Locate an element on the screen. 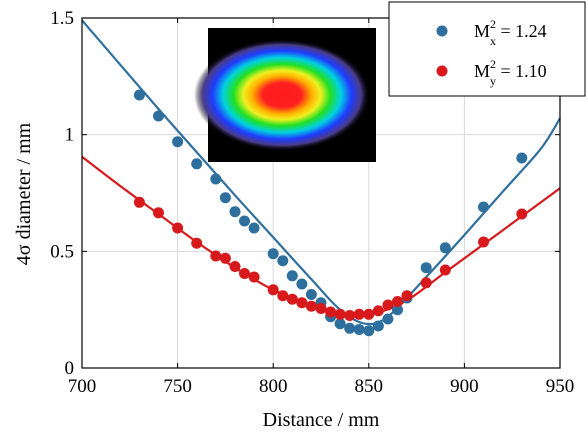 Image resolution: width=588 pixels, height=437 pixels. legend-x-sup: 2 is located at coordinates (493, 24).